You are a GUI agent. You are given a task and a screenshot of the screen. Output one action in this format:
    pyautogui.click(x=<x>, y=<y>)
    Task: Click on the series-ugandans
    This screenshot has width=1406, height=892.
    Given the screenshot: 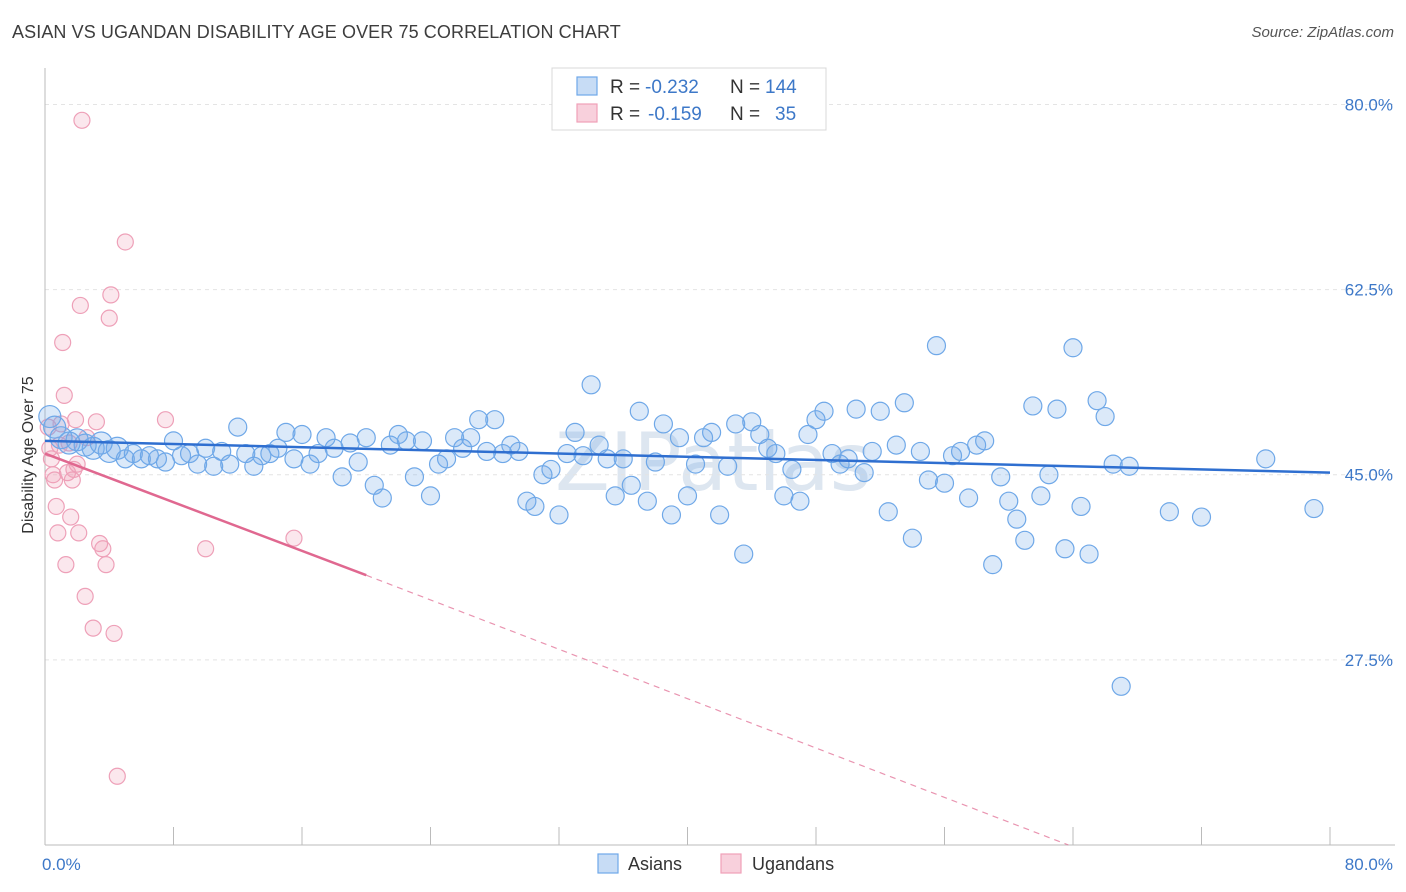 What is the action you would take?
    pyautogui.click(x=171, y=448)
    